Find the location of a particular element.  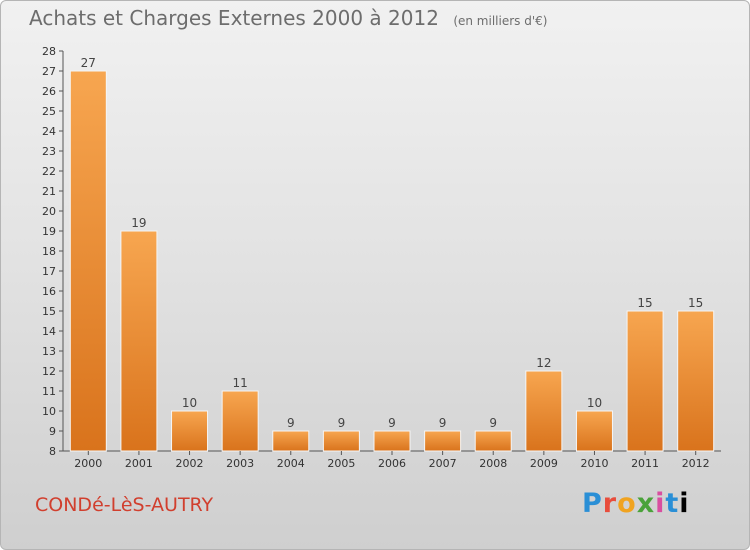

data-label: 19 is located at coordinates (138, 223).